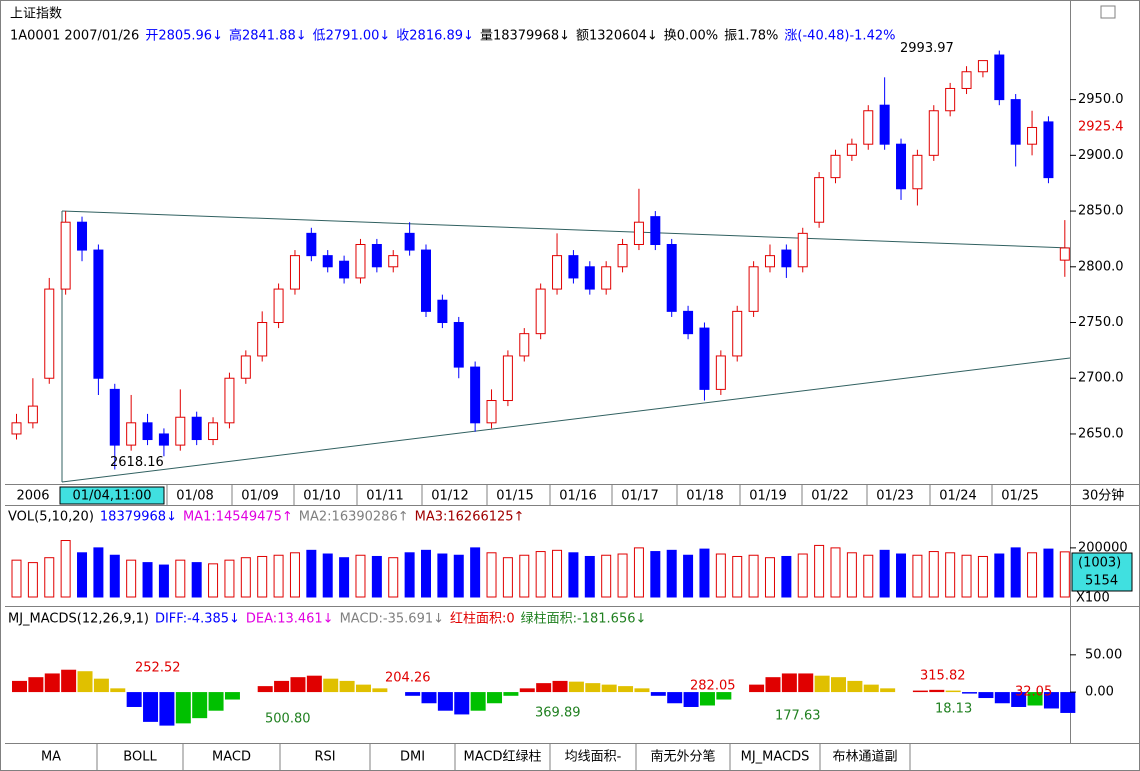 This screenshot has width=1140, height=771. What do you see at coordinates (957, 496) in the screenshot?
I see `x-tick-label: 01/24` at bounding box center [957, 496].